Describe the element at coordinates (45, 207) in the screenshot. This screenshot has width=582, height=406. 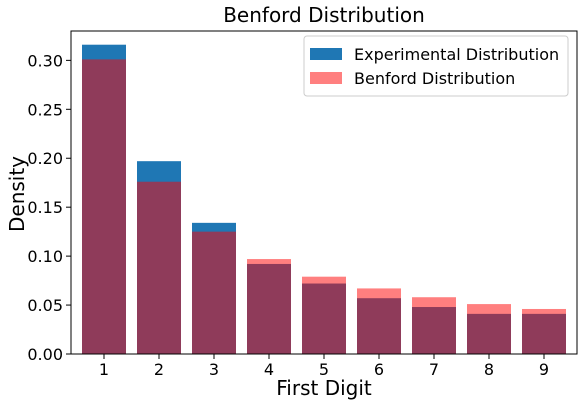
I see `y-tick-label-0.15: 0.15` at that location.